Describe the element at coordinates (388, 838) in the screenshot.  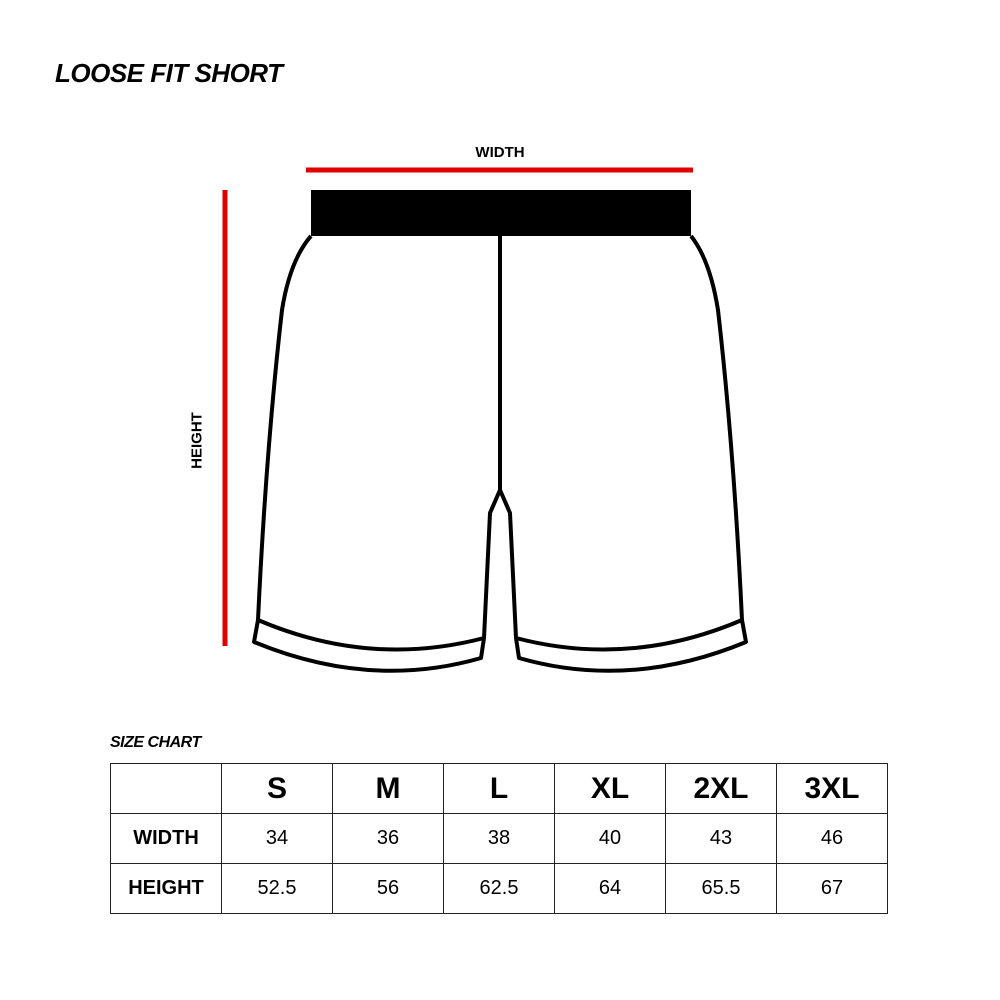
I see `cell: 36` at that location.